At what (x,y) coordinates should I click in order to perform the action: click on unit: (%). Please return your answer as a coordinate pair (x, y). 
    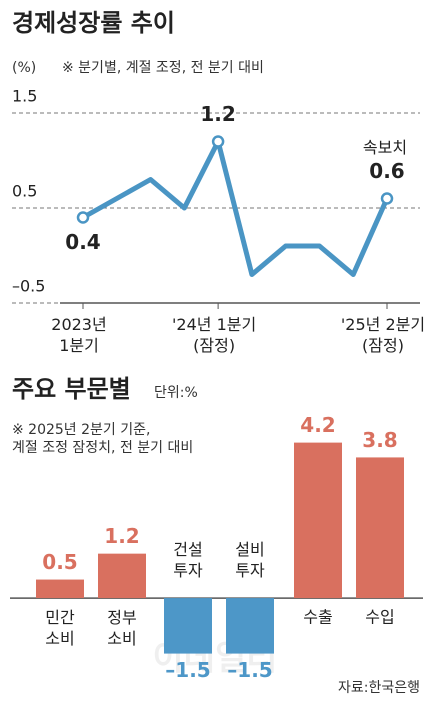
    Looking at the image, I should click on (24, 68).